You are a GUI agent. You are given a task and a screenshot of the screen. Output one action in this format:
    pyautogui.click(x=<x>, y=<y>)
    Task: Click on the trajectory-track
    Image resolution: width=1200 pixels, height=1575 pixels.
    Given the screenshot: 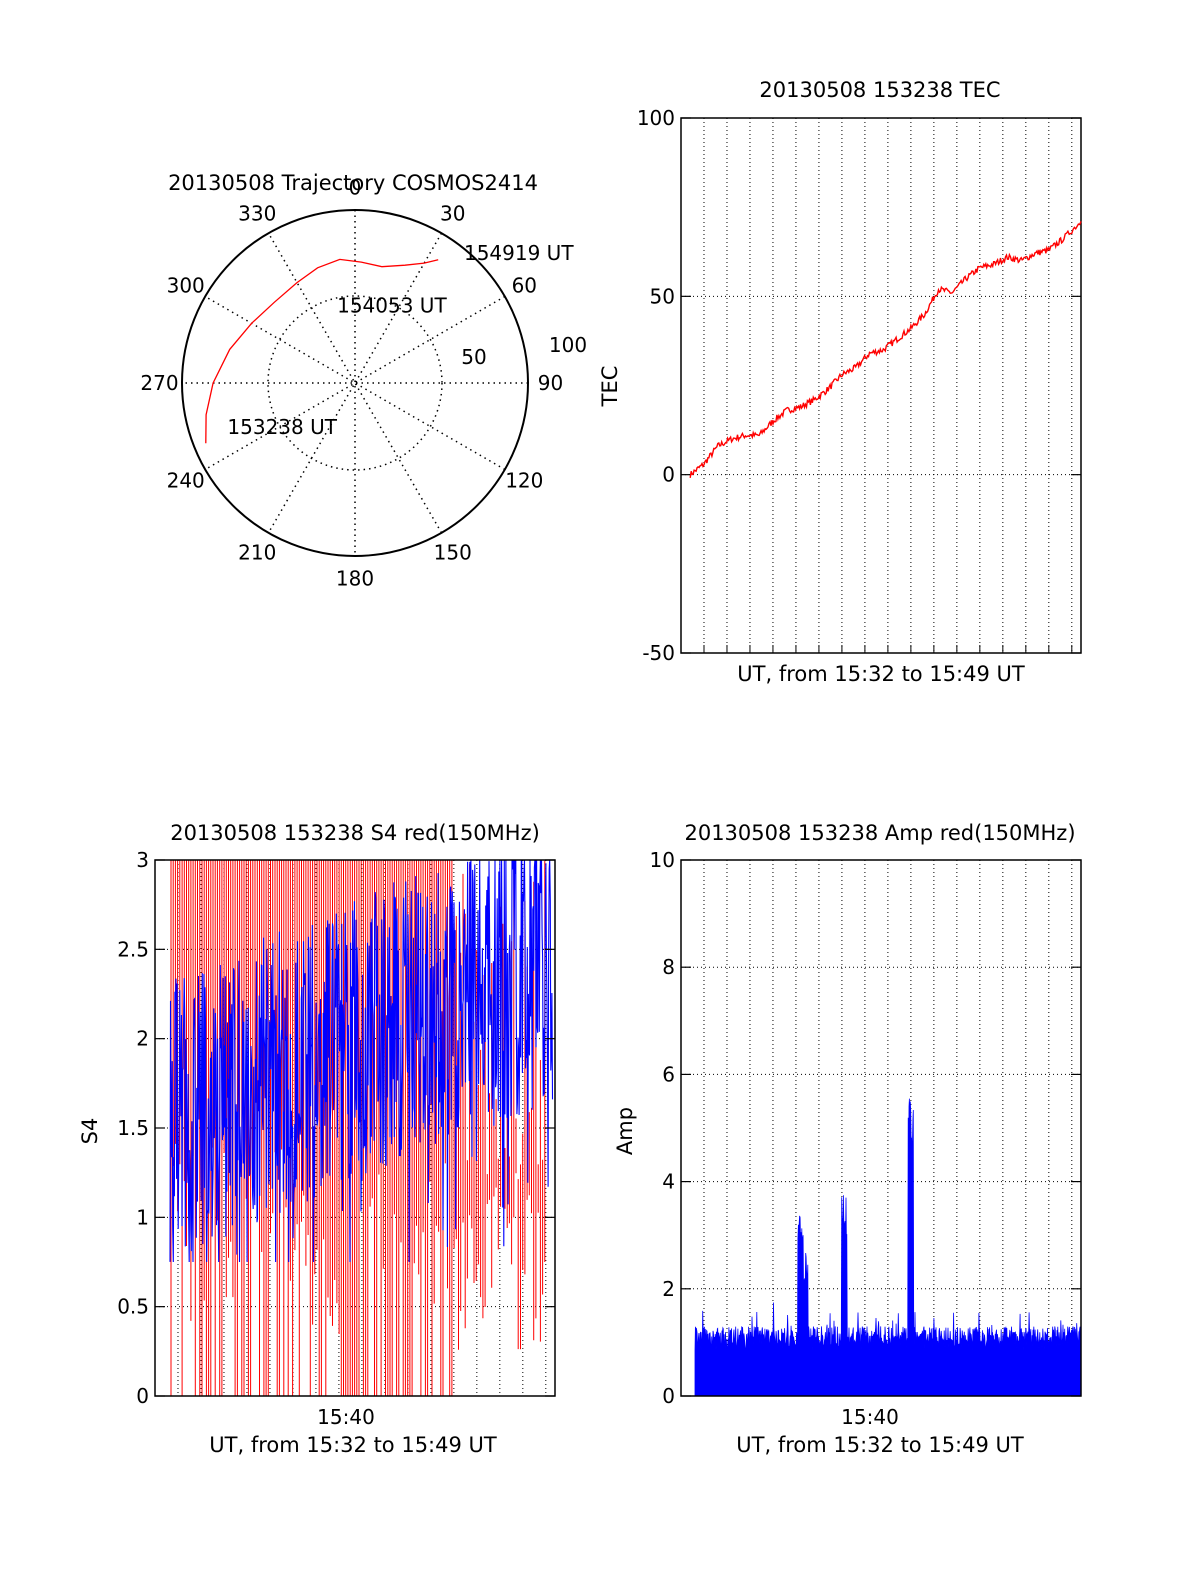 What is the action you would take?
    pyautogui.click(x=322, y=351)
    